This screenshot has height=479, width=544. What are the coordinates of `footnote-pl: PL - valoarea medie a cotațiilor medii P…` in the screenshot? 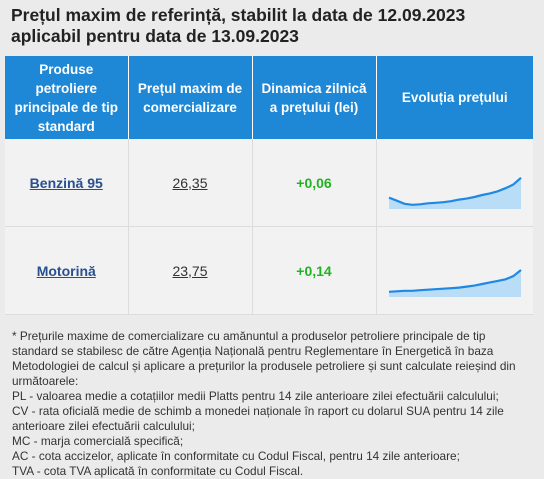 It's located at (255, 396).